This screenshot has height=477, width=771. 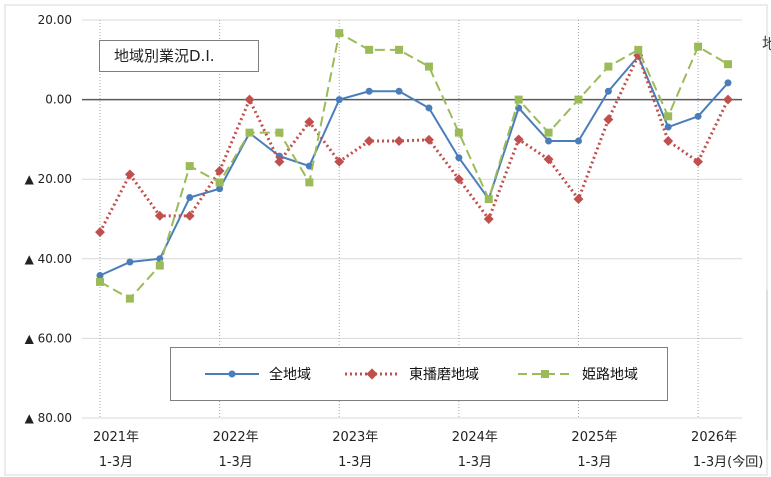 What do you see at coordinates (610, 375) in the screenshot?
I see `legend-label-himeji: 姫路地域` at bounding box center [610, 375].